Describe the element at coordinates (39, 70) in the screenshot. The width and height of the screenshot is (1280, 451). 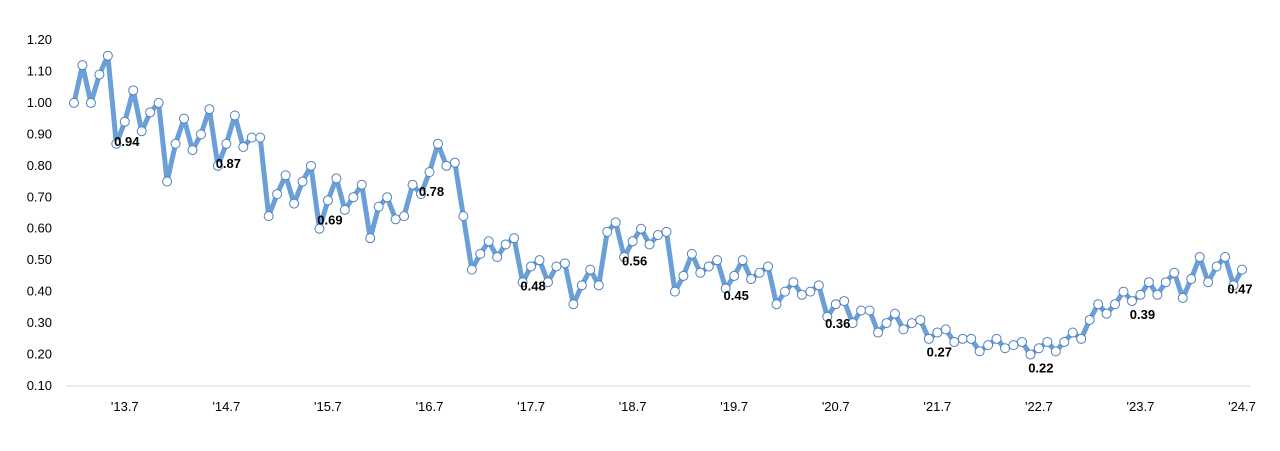
I see `y-tick-label: 1.10` at that location.